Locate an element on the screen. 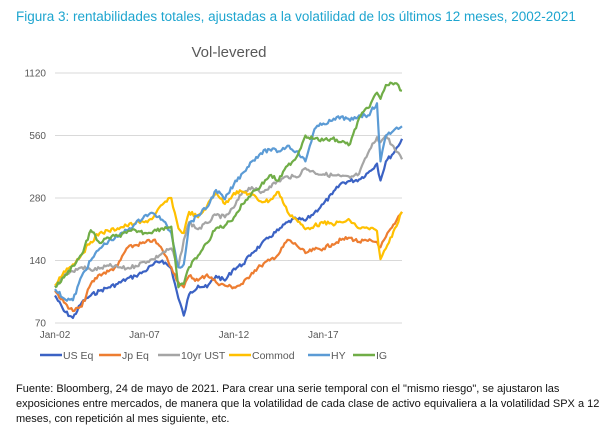 The height and width of the screenshot is (443, 616). series-line-commod is located at coordinates (228, 238).